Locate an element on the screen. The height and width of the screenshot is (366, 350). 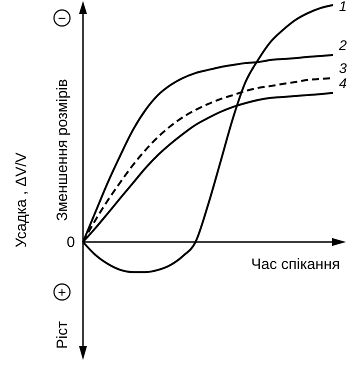
series-label: 2 is located at coordinates (342, 45).